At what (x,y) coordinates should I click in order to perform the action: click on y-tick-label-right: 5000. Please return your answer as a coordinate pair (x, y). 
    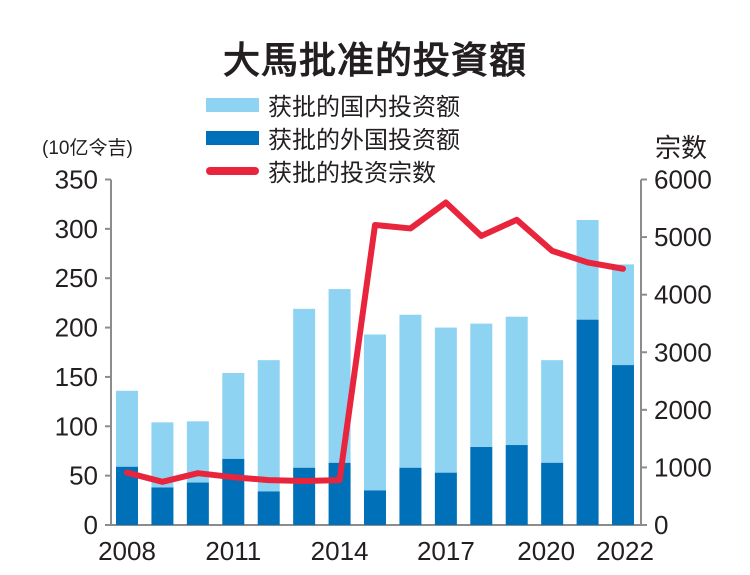
    Looking at the image, I should click on (683, 237).